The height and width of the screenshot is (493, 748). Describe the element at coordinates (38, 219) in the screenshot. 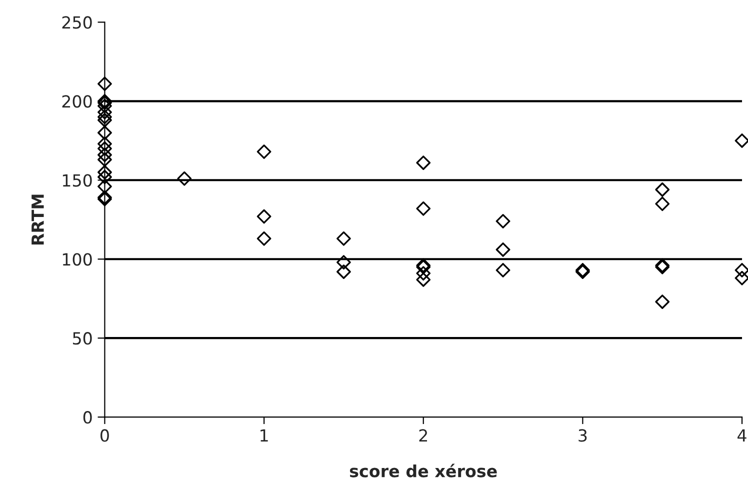

I see `y-axis-title: RRTM` at that location.